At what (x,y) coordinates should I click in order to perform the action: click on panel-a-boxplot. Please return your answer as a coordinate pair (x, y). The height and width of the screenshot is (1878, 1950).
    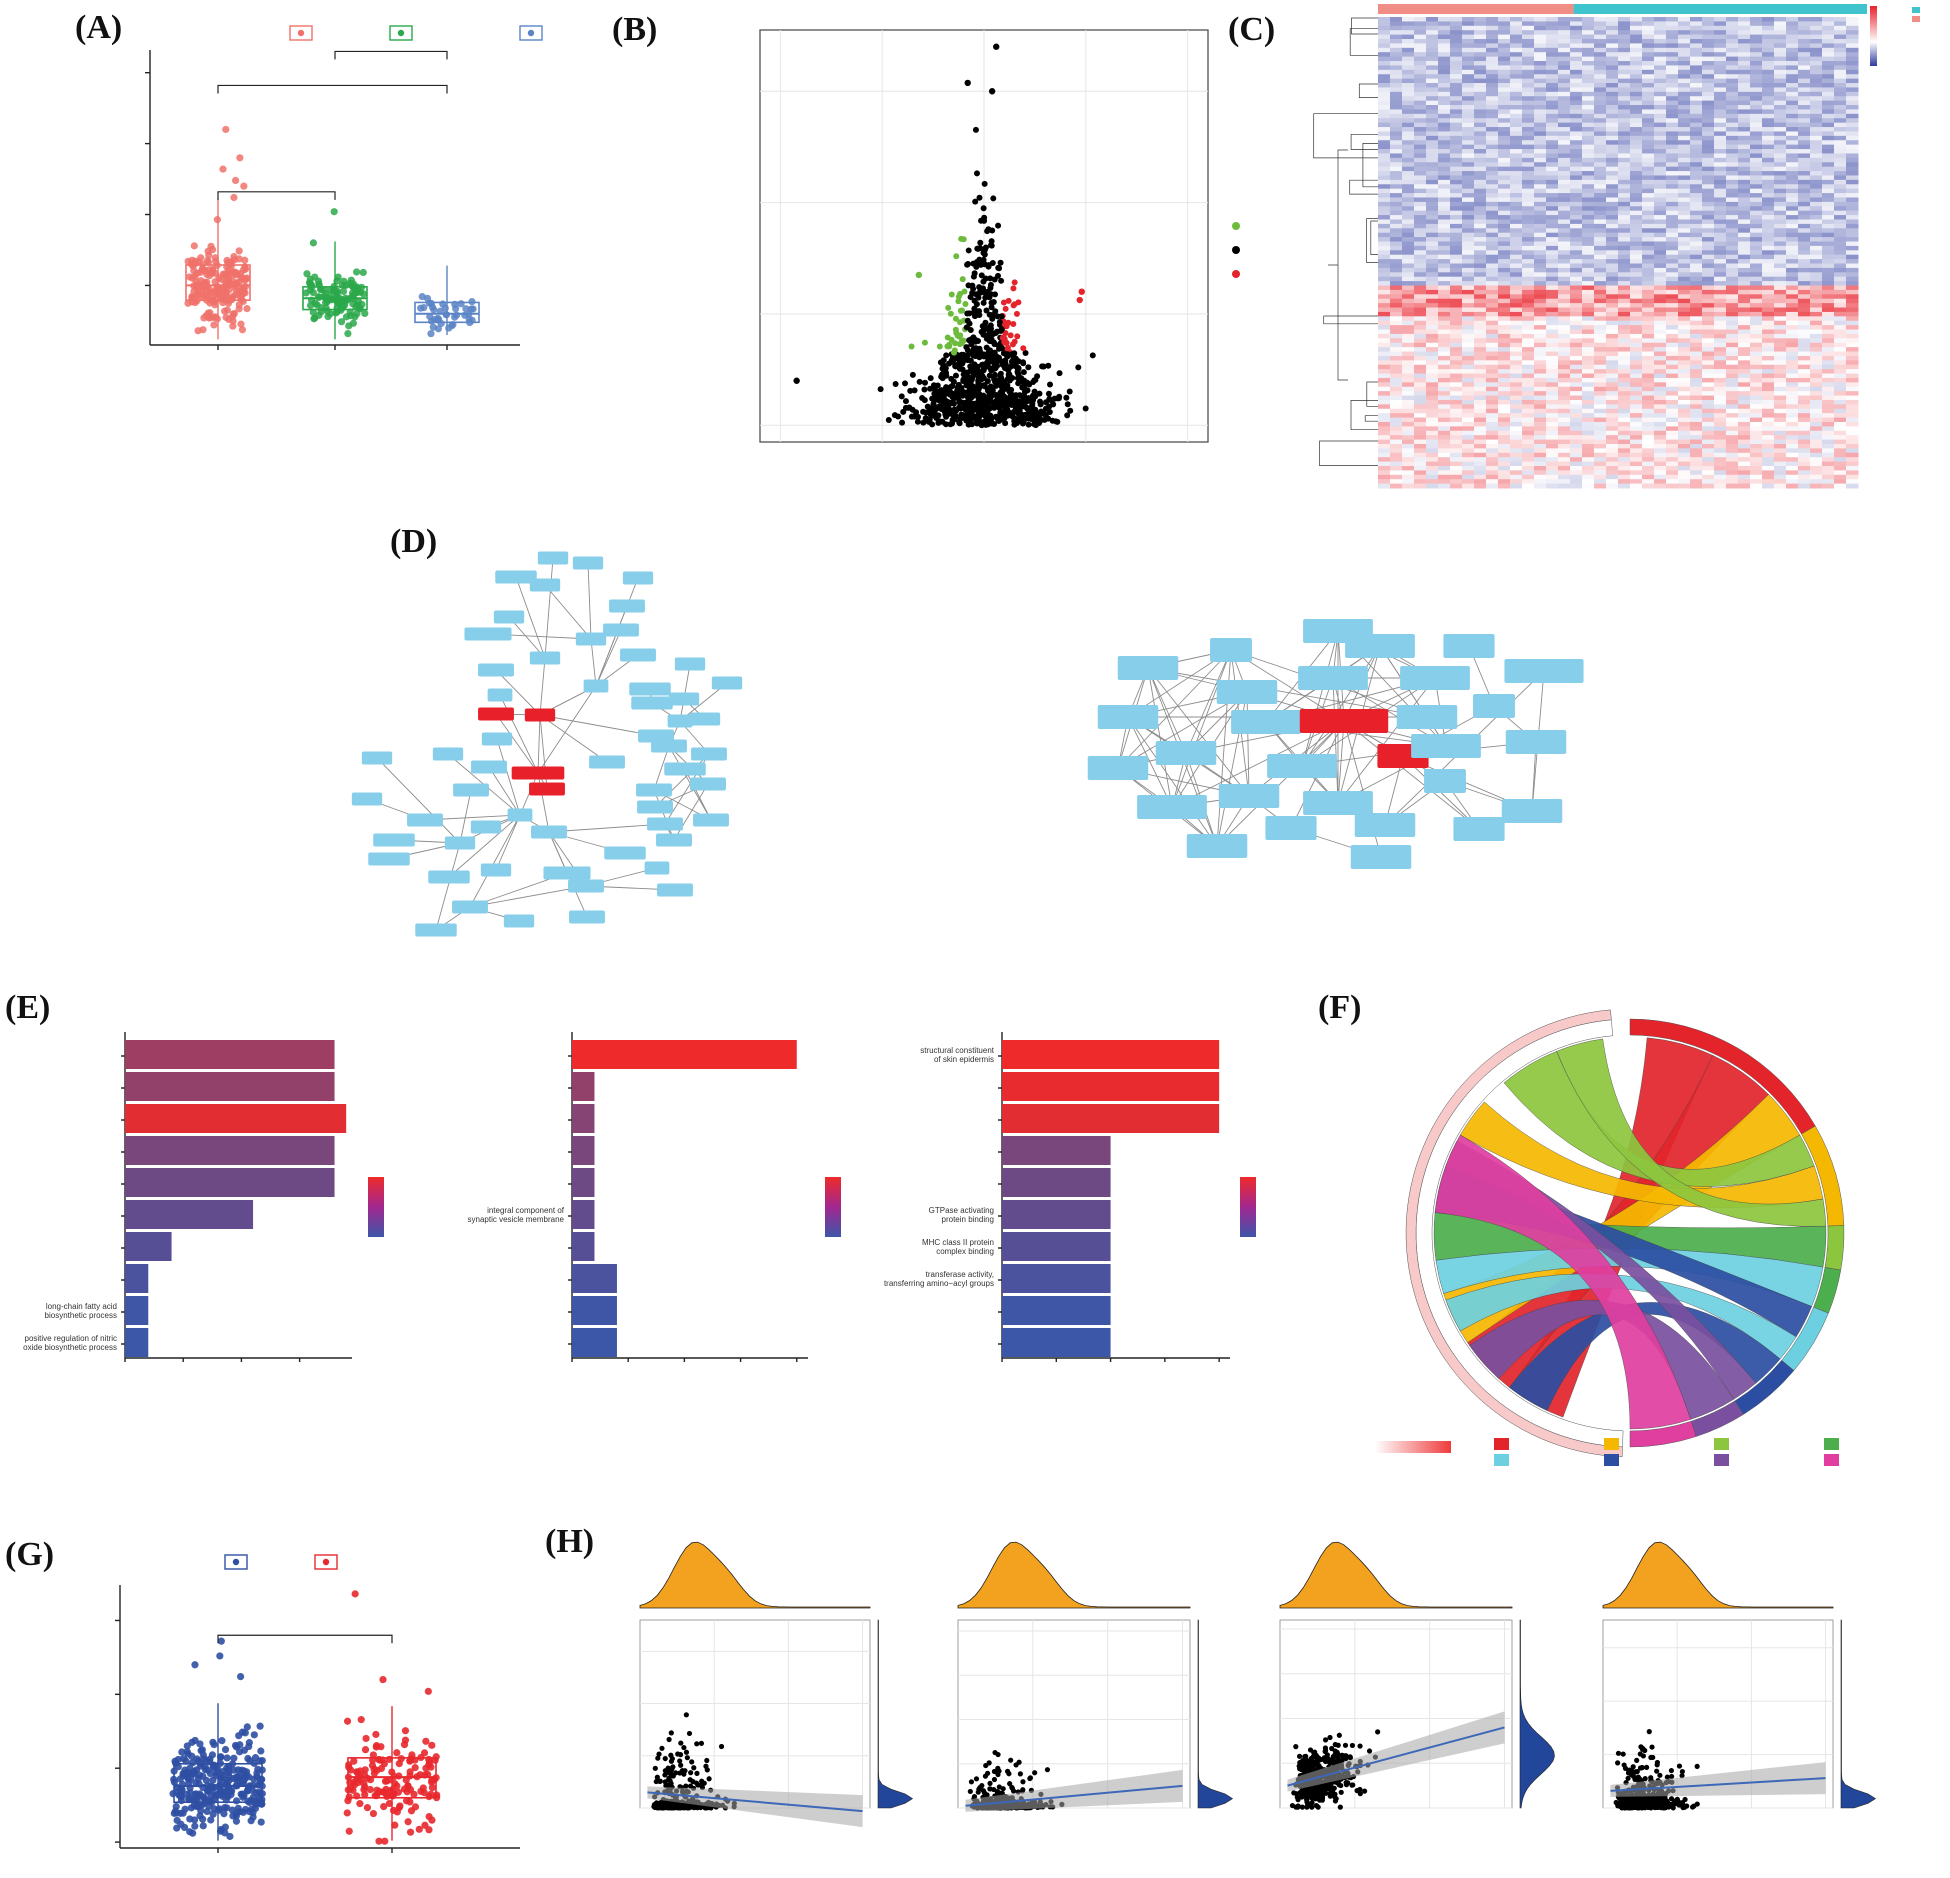
    Looking at the image, I should click on (344, 187).